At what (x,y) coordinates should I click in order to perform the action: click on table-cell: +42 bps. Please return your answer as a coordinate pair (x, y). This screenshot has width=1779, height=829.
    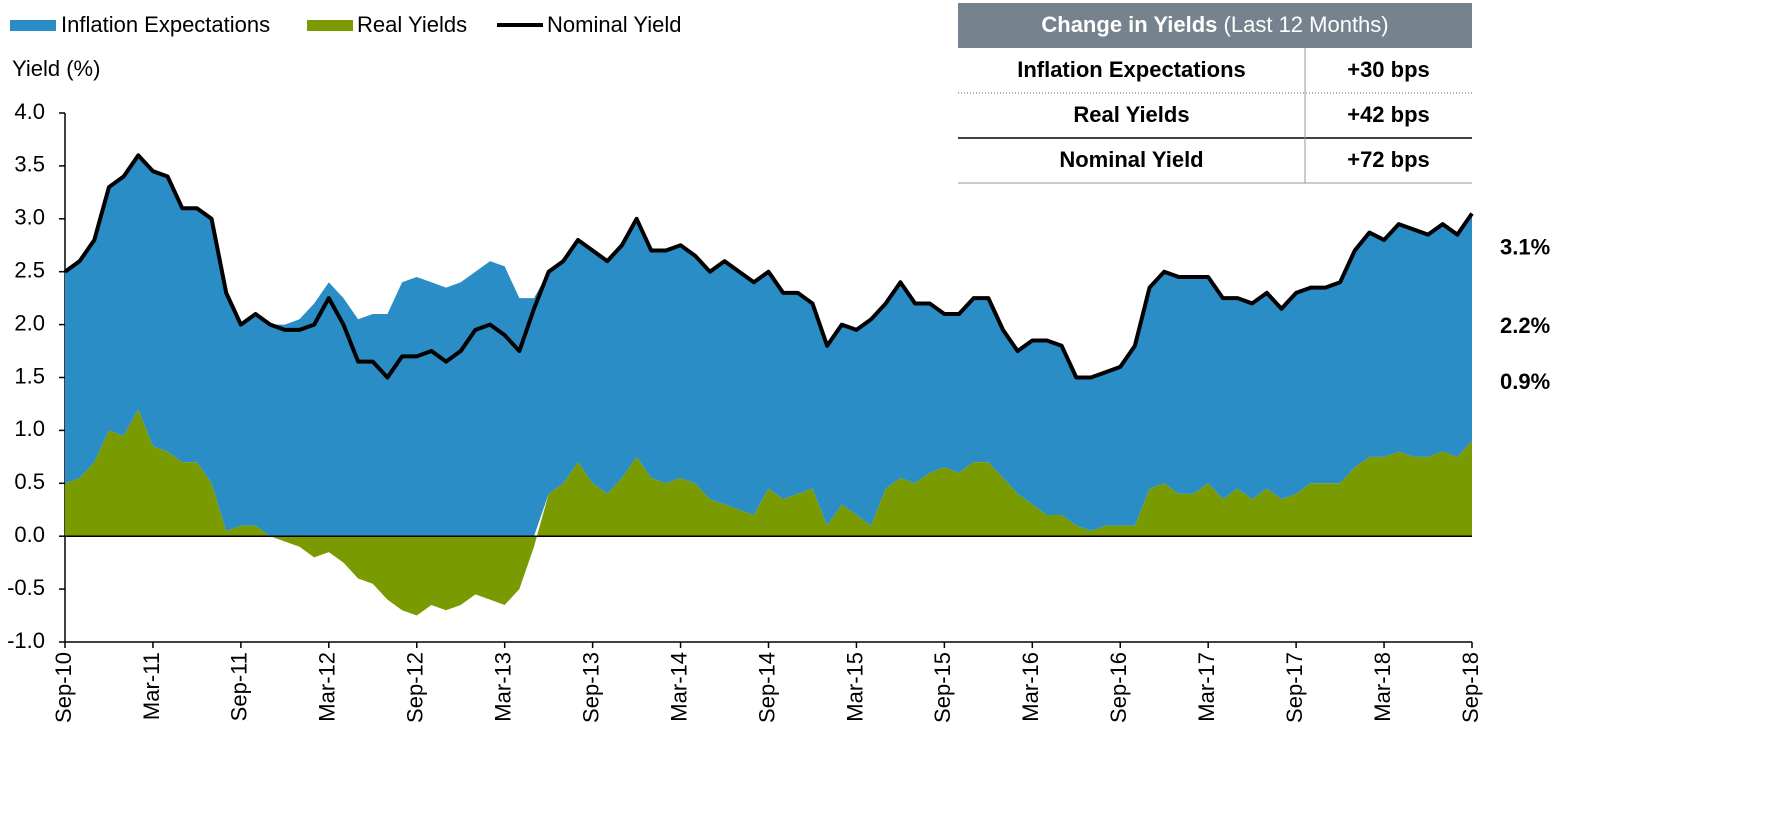
    Looking at the image, I should click on (1388, 114).